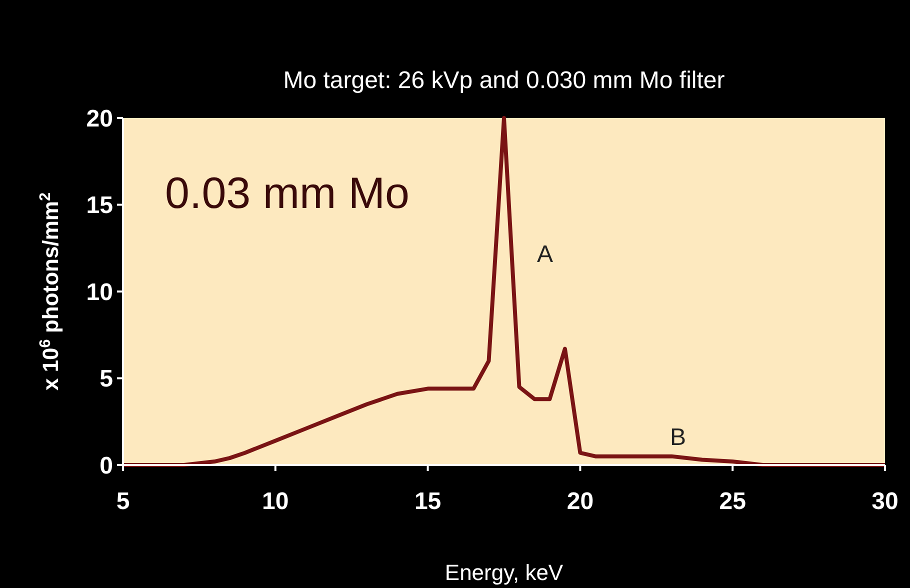 The height and width of the screenshot is (588, 910). Describe the element at coordinates (106, 466) in the screenshot. I see `y-tick-label: 0` at that location.